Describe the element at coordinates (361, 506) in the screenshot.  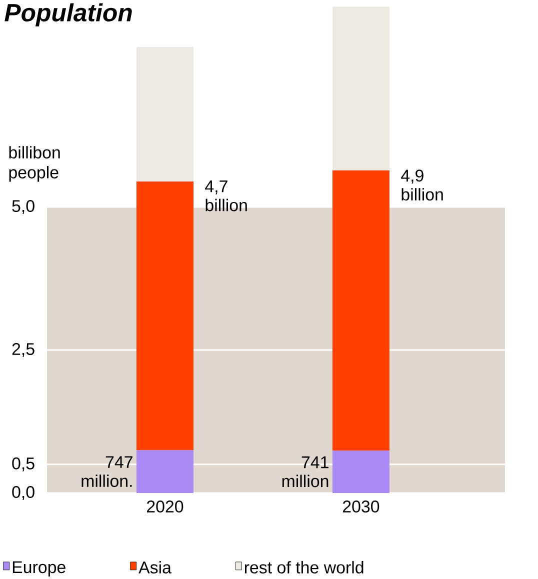
I see `x-tick-label: 2030` at that location.